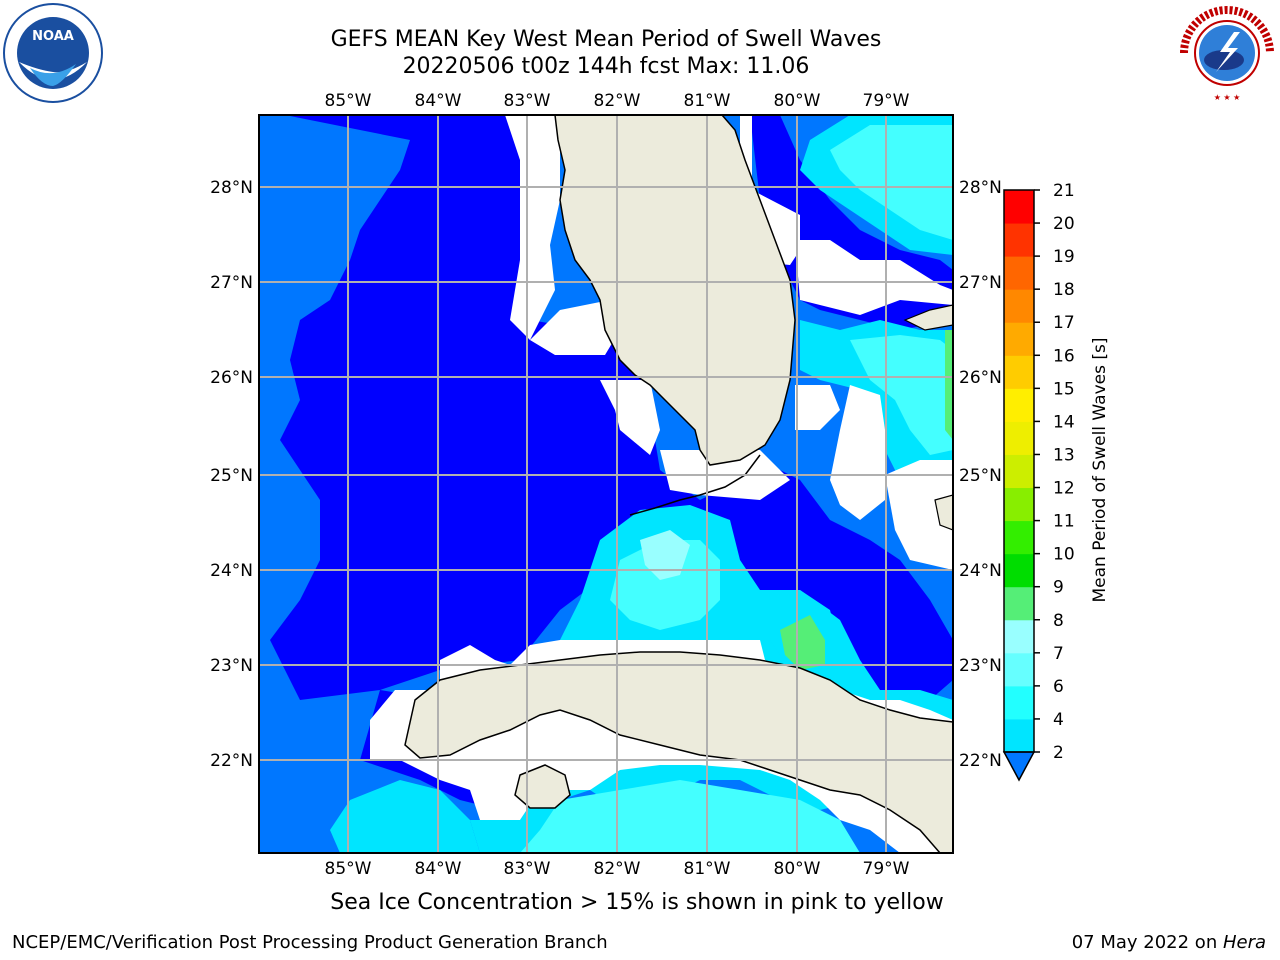  Describe the element at coordinates (53, 53) in the screenshot. I see `noaa-logo: NOAA` at that location.